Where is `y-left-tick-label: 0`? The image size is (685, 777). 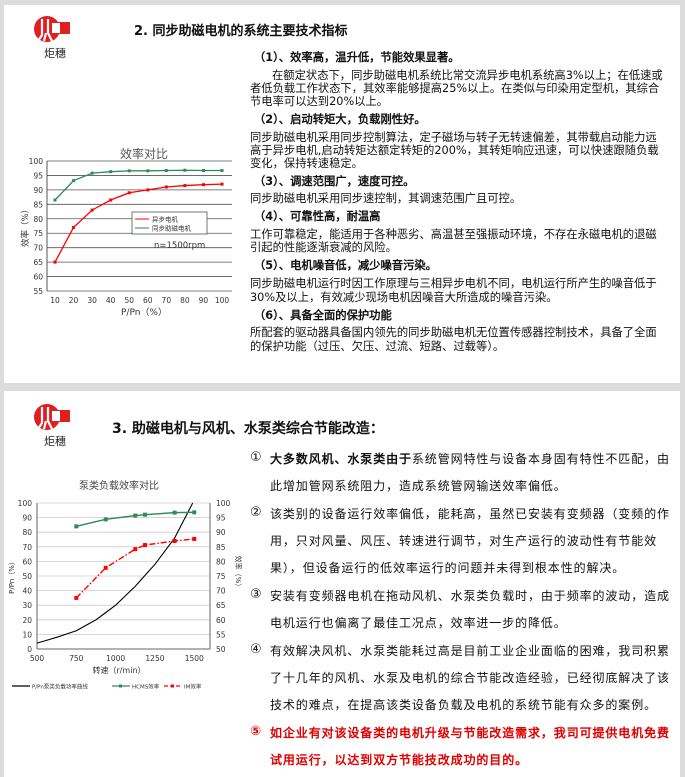 y-left-tick-label: 0 is located at coordinates (29, 649).